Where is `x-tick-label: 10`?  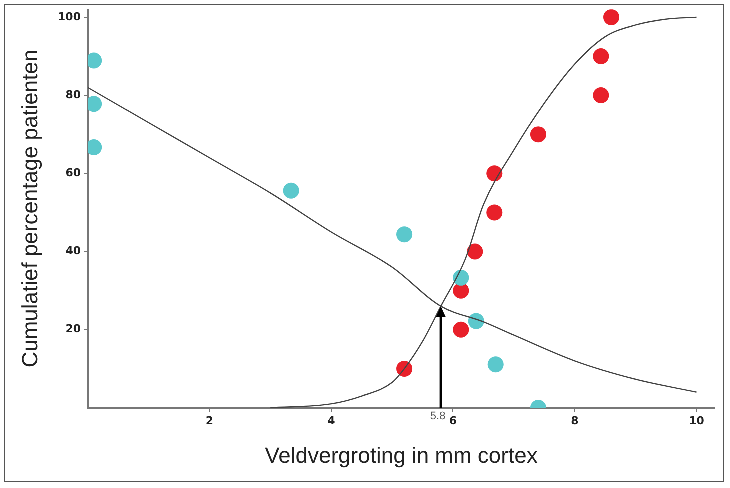
x-tick-label: 10 is located at coordinates (697, 421).